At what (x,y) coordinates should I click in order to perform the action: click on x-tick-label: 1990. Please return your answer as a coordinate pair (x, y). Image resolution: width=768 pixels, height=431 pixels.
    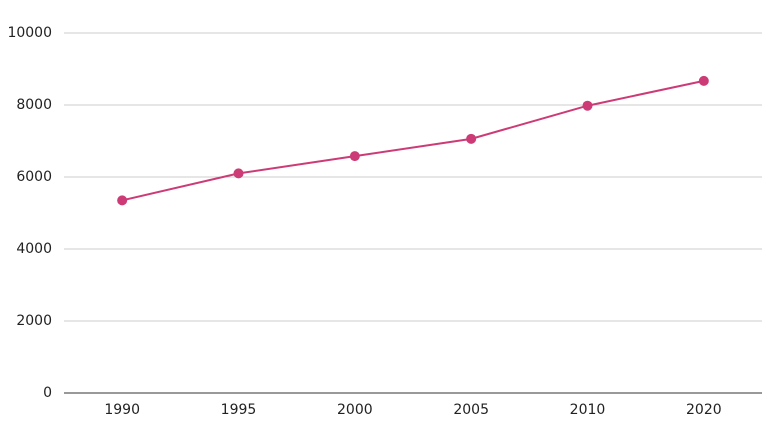
    Looking at the image, I should click on (122, 410).